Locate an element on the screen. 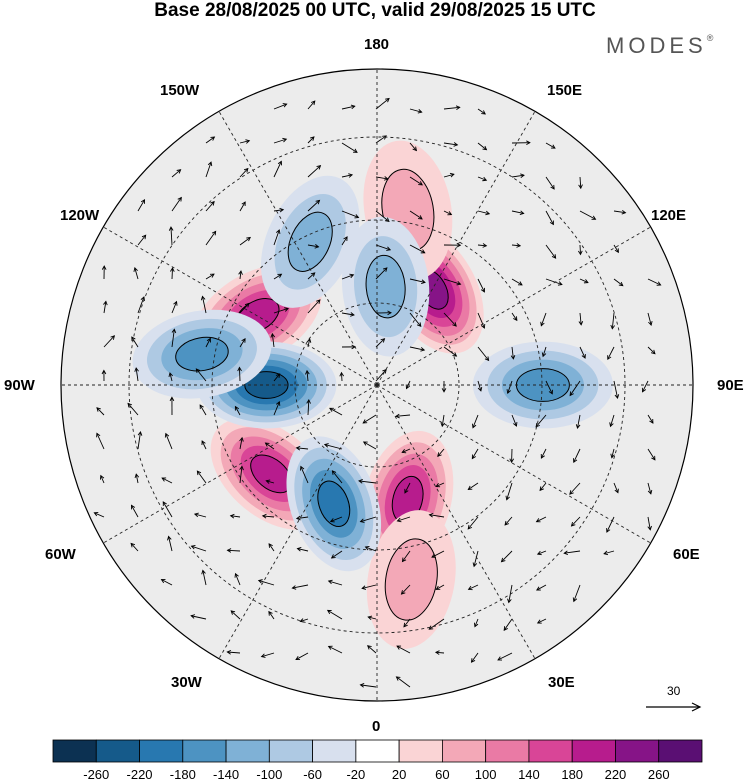 The image size is (750, 783). colorbar-label: -180 is located at coordinates (182, 774).